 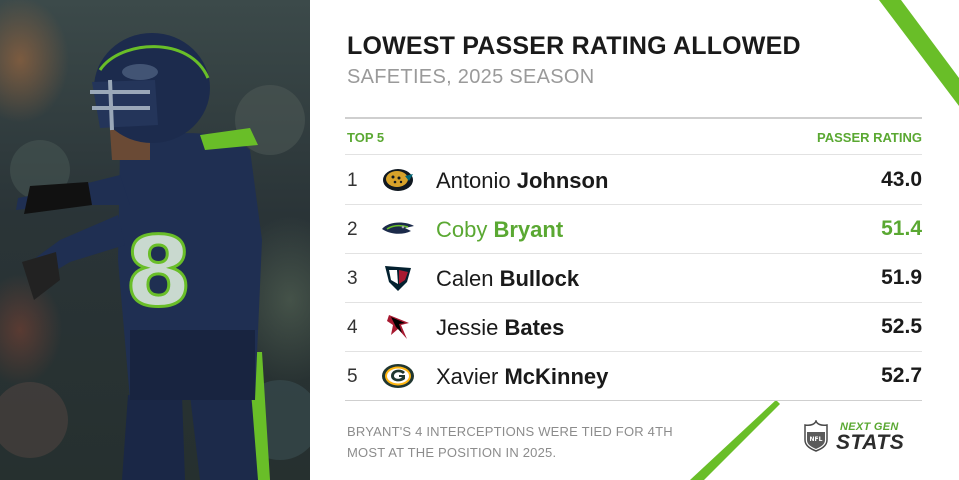 What do you see at coordinates (869, 427) in the screenshot?
I see `brand-line-1: NEXT GEN` at bounding box center [869, 427].